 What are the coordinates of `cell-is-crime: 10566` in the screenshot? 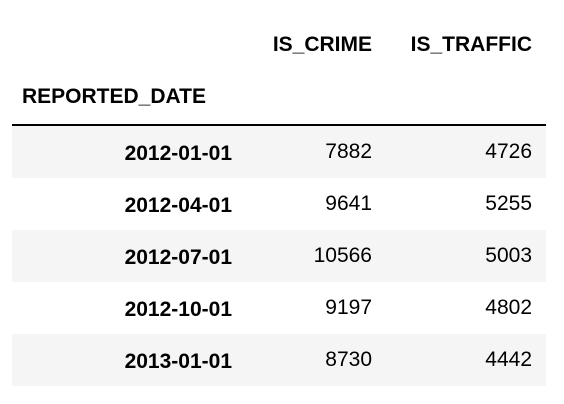 It's located at (342, 255).